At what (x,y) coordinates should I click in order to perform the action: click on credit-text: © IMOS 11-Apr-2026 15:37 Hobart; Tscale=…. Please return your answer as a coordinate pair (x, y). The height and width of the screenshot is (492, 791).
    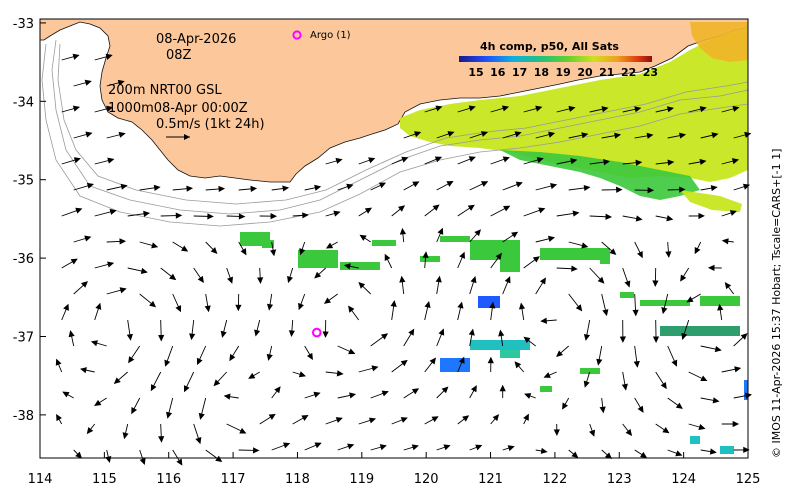
    Looking at the image, I should click on (776, 303).